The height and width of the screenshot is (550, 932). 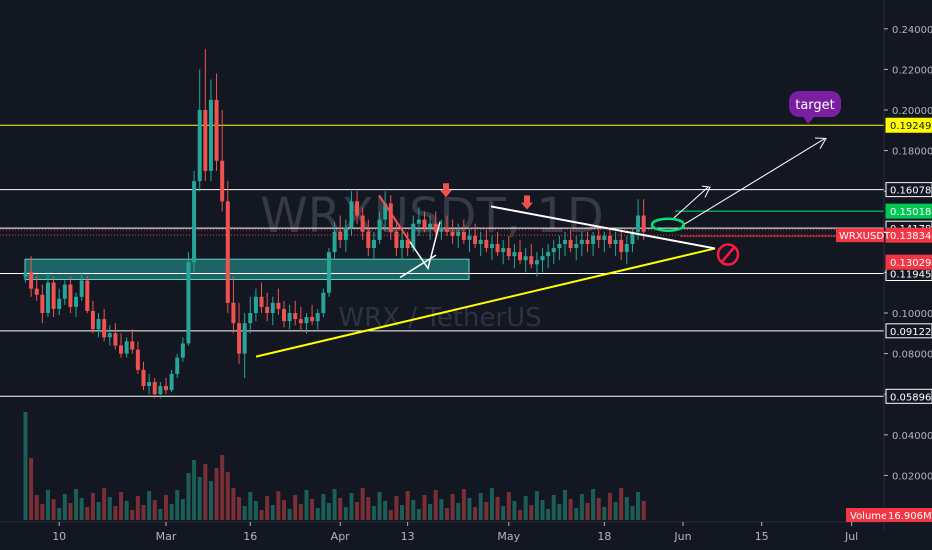 I want to click on price-tag: 0.13029, so click(x=908, y=262).